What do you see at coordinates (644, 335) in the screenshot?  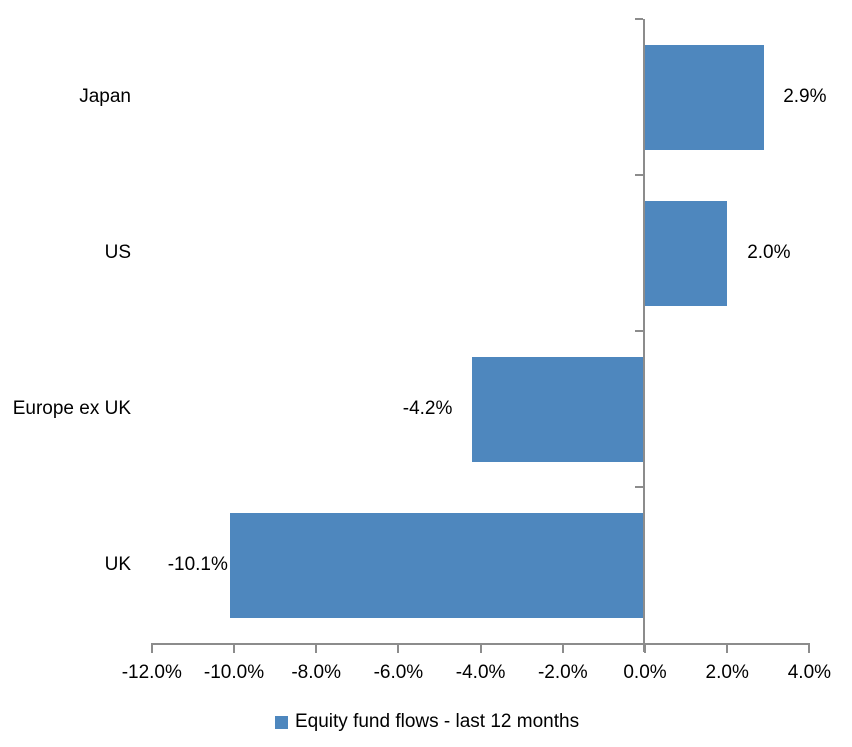 I see `y-axis-line` at bounding box center [644, 335].